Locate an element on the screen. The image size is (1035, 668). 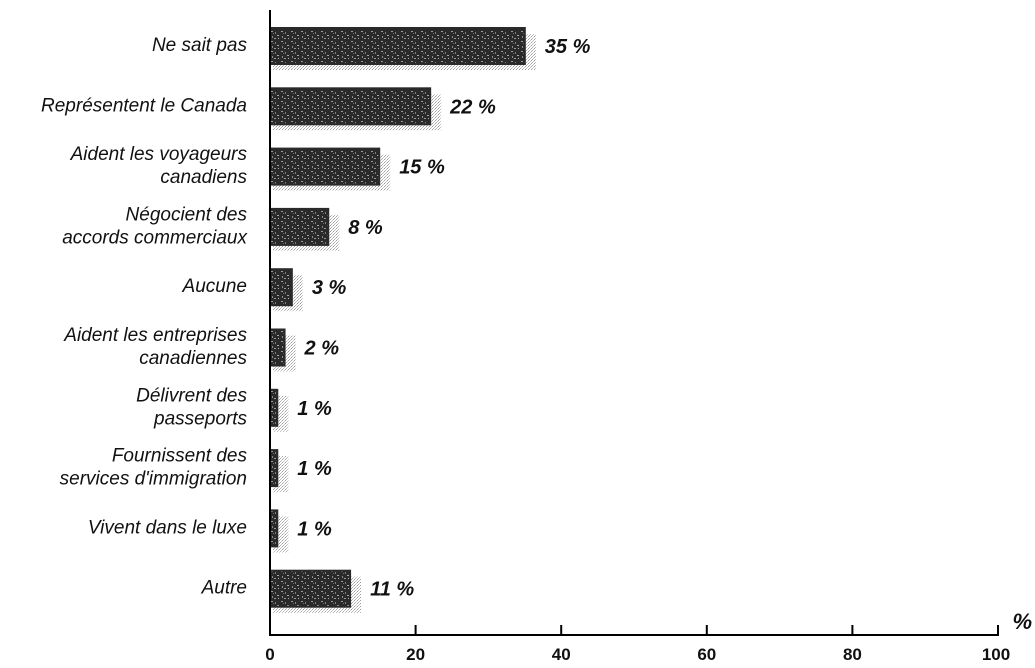
x-tick-label: 0 is located at coordinates (269, 654).